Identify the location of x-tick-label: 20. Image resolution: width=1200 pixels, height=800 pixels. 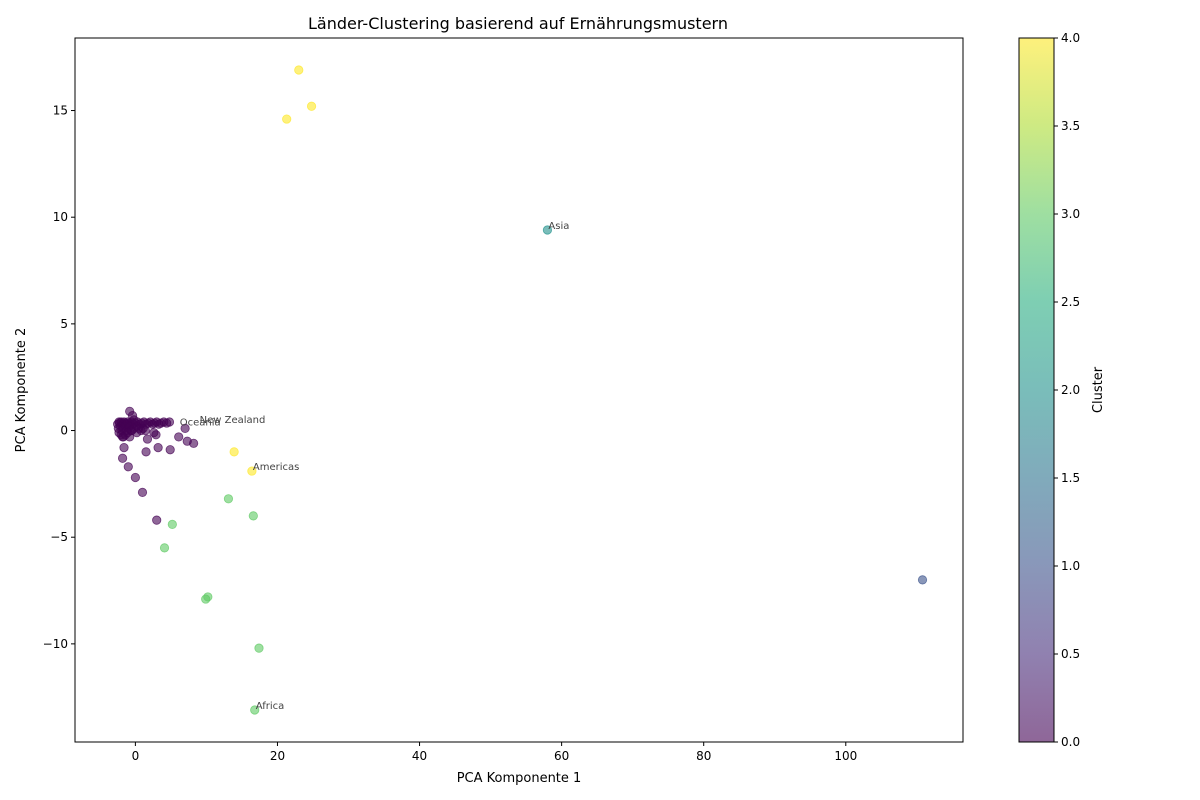
(277, 756).